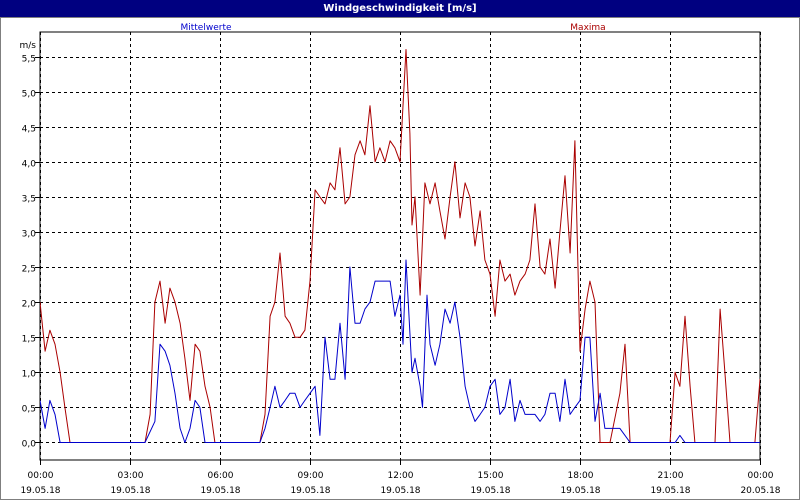 The width and height of the screenshot is (800, 500). What do you see at coordinates (29, 410) in the screenshot?
I see `y-tick-label: 0,5` at bounding box center [29, 410].